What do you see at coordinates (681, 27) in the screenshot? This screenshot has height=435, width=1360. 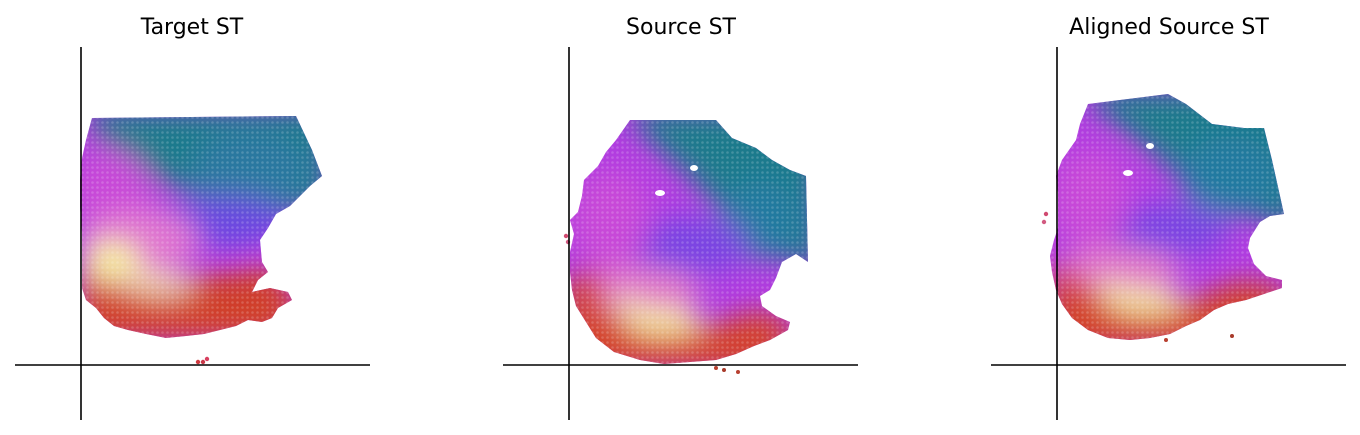 I see `panel-title: Source ST` at bounding box center [681, 27].